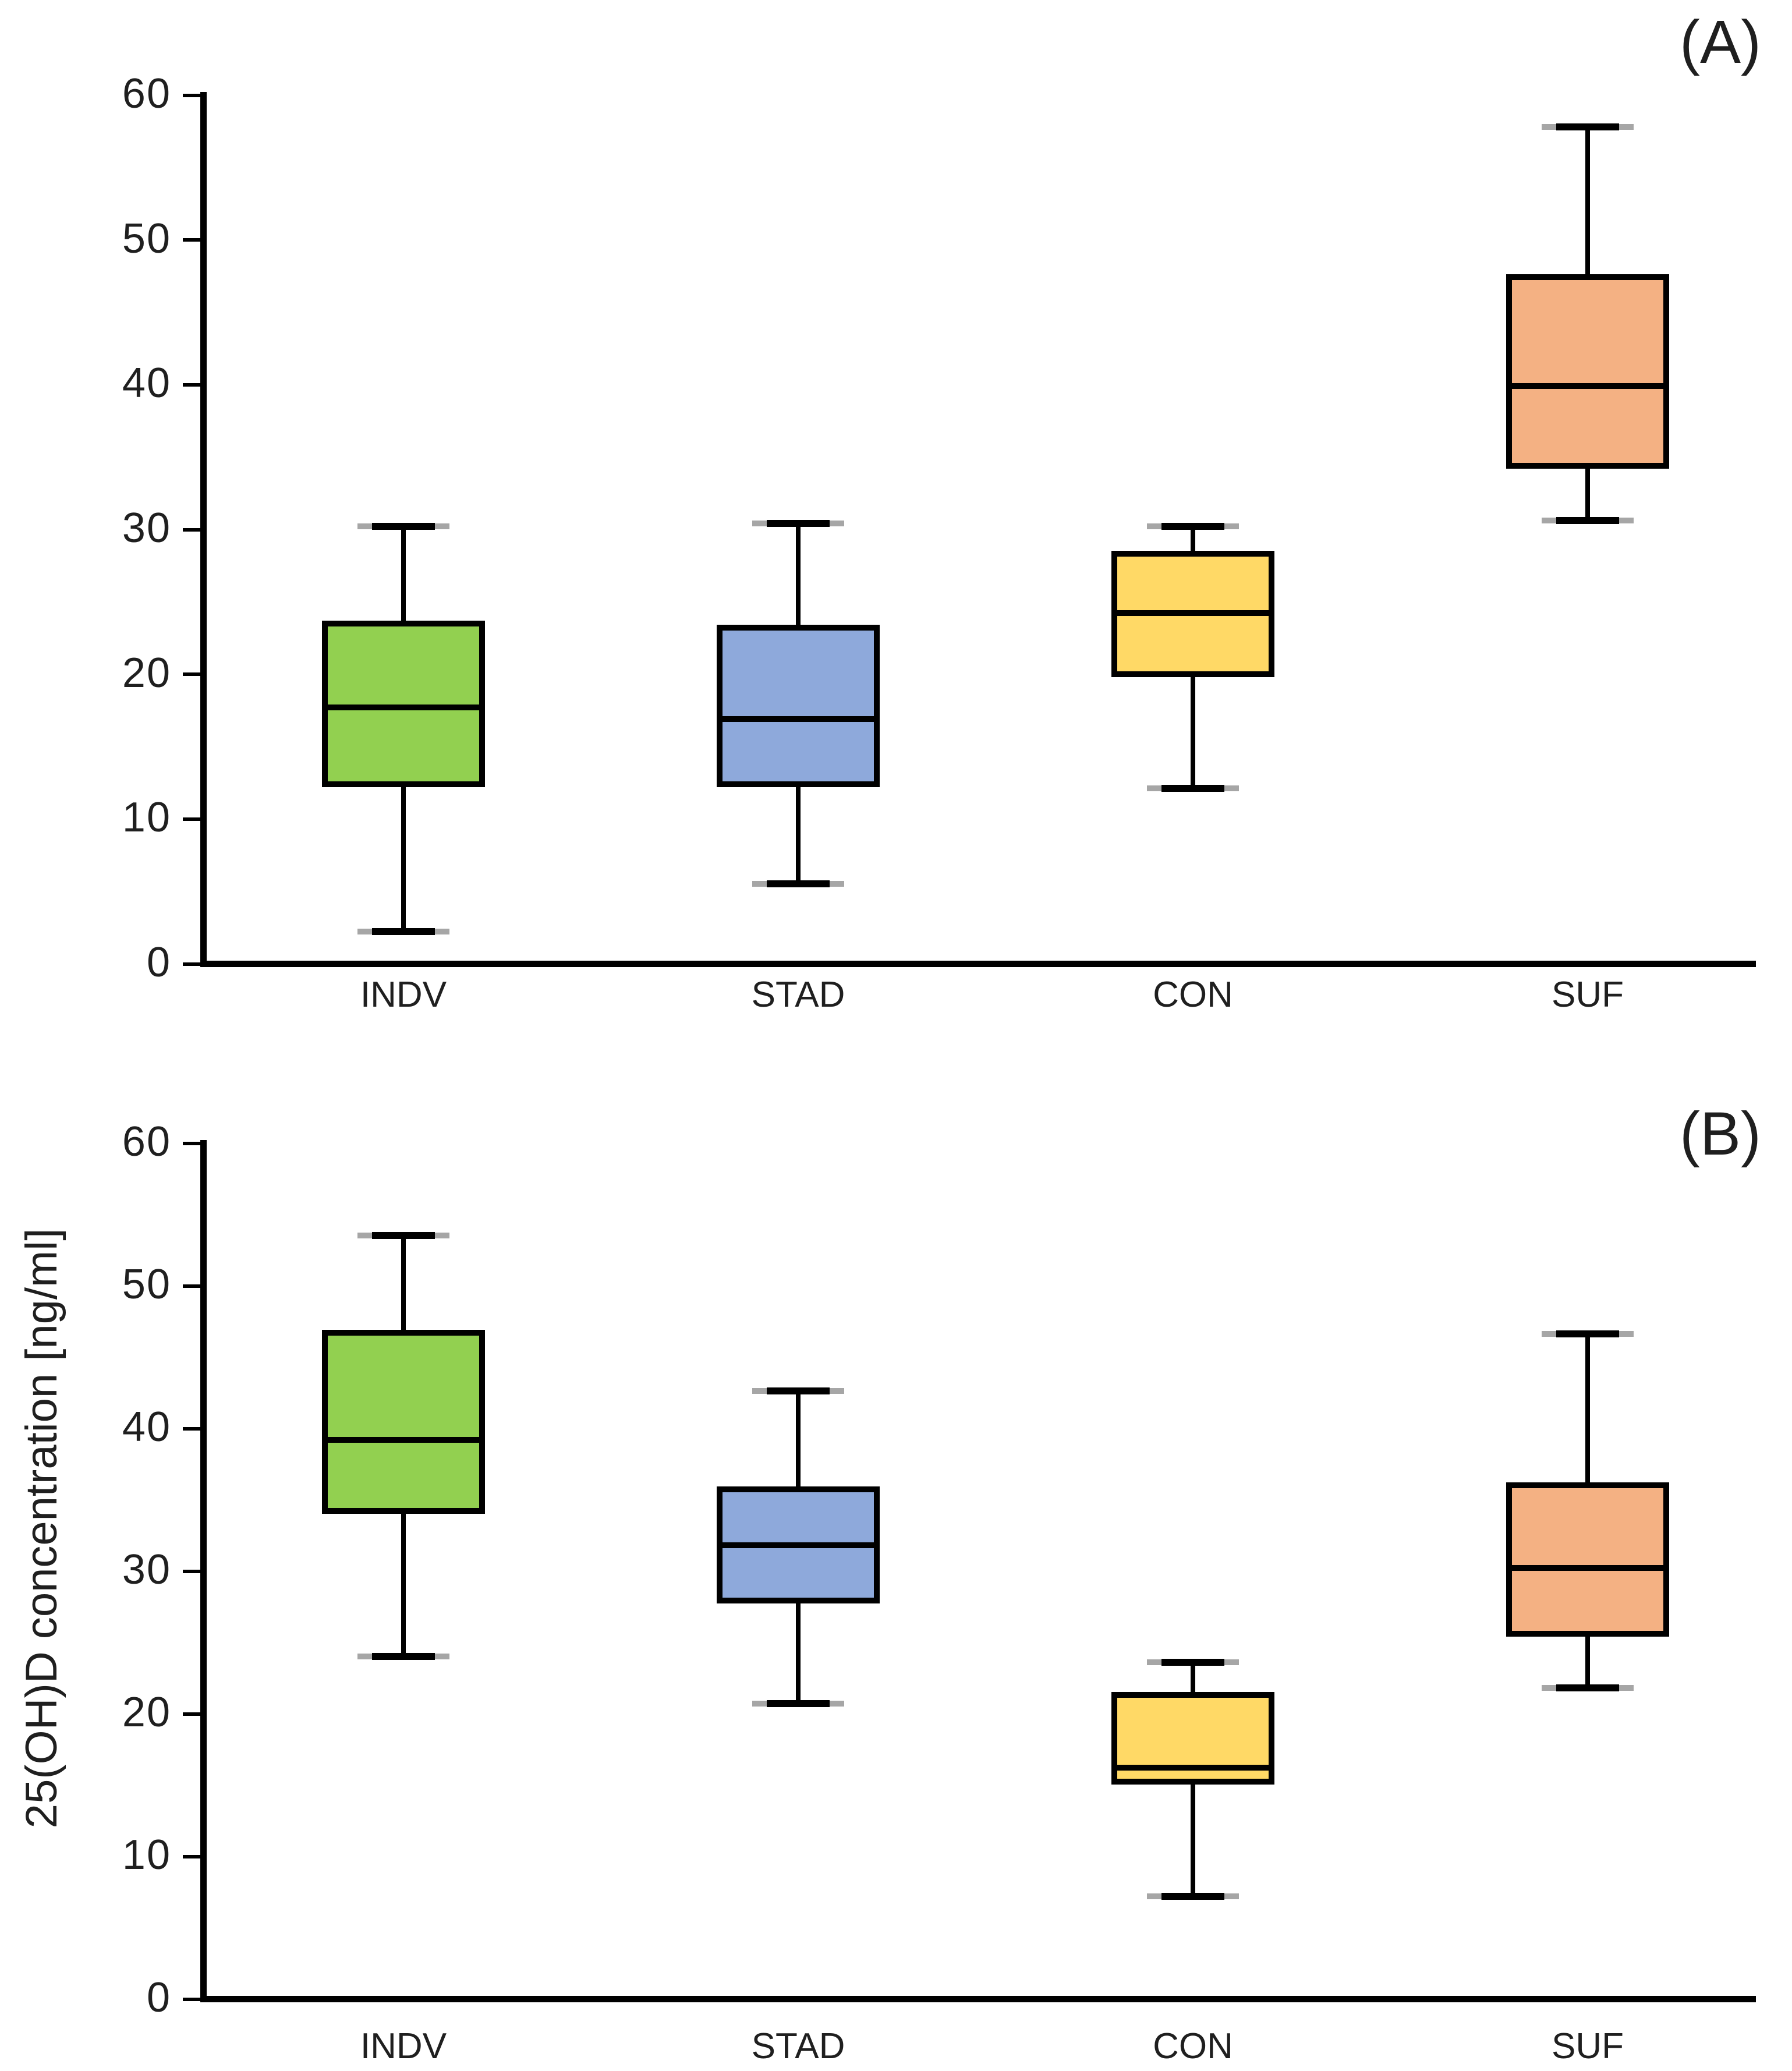 The height and width of the screenshot is (2071, 1792). Describe the element at coordinates (146, 1855) in the screenshot. I see `panel-b-y-tick-label: 10` at that location.